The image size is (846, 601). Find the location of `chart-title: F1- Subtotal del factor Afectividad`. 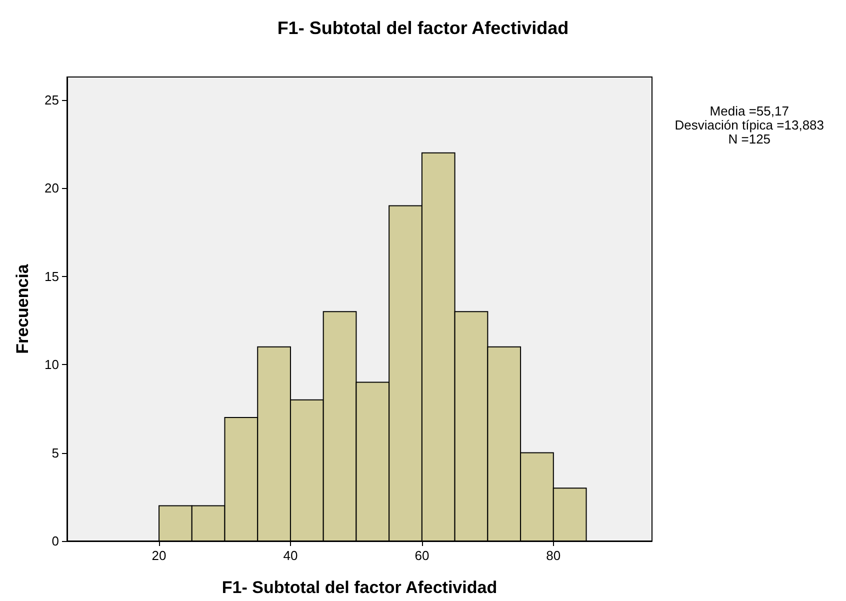

chart-title: F1- Subtotal del factor Afectividad is located at coordinates (423, 28).